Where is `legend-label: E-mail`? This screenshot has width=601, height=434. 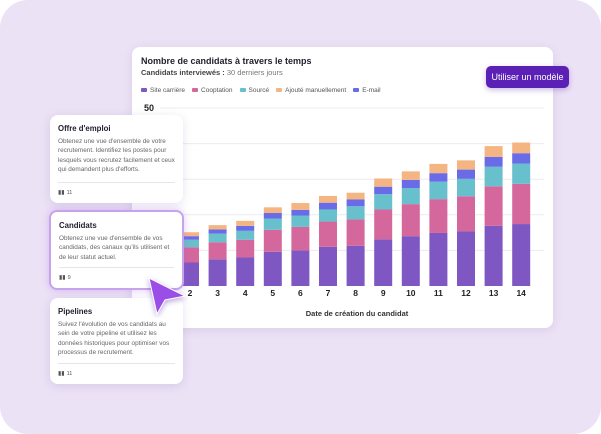 legend-label: E-mail is located at coordinates (371, 90).